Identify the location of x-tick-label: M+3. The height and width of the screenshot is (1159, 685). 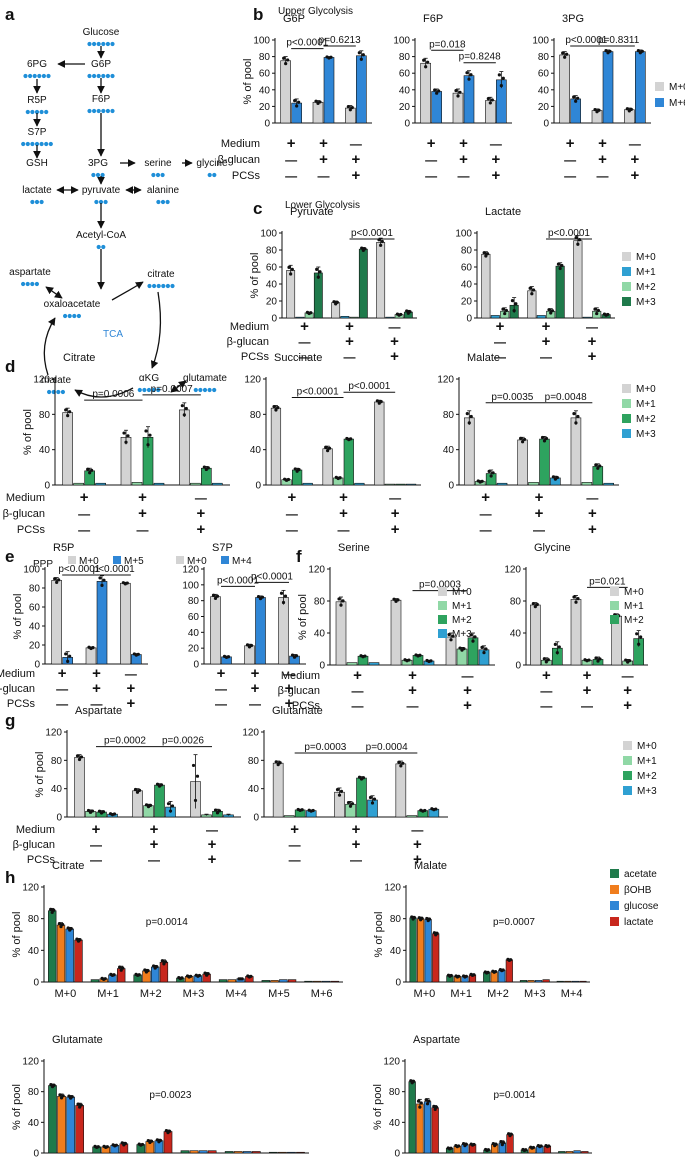
(194, 994).